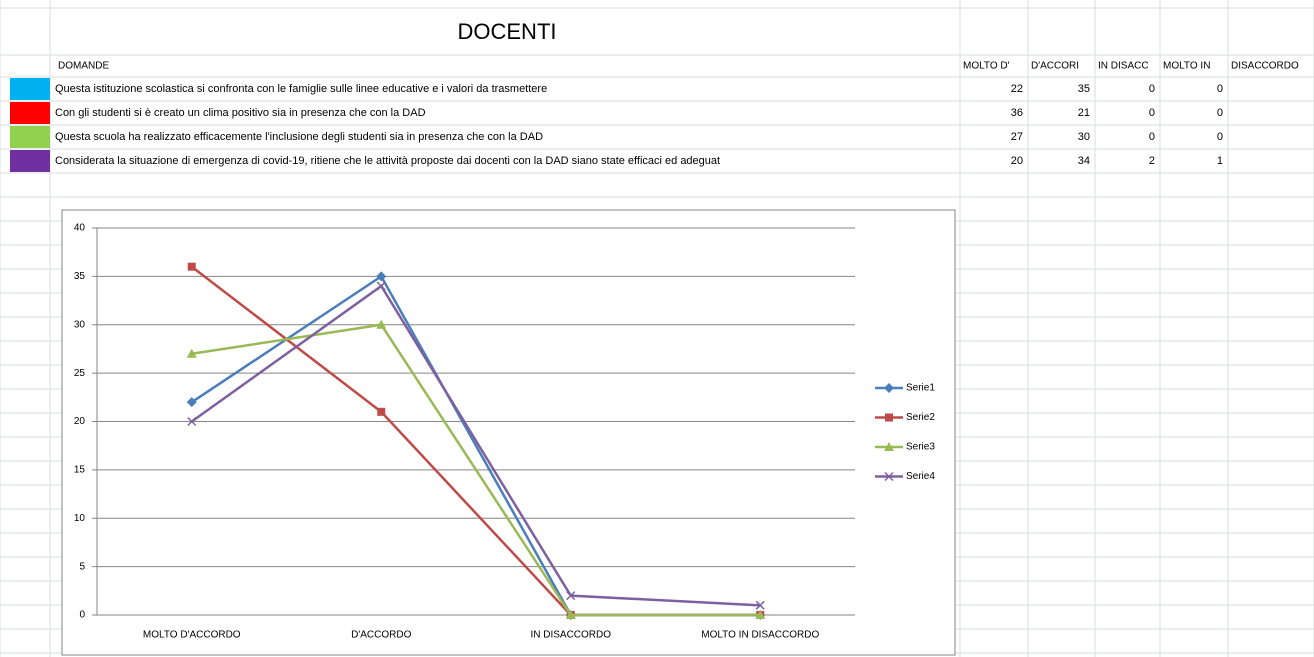  I want to click on y-tick-label: 15, so click(80, 470).